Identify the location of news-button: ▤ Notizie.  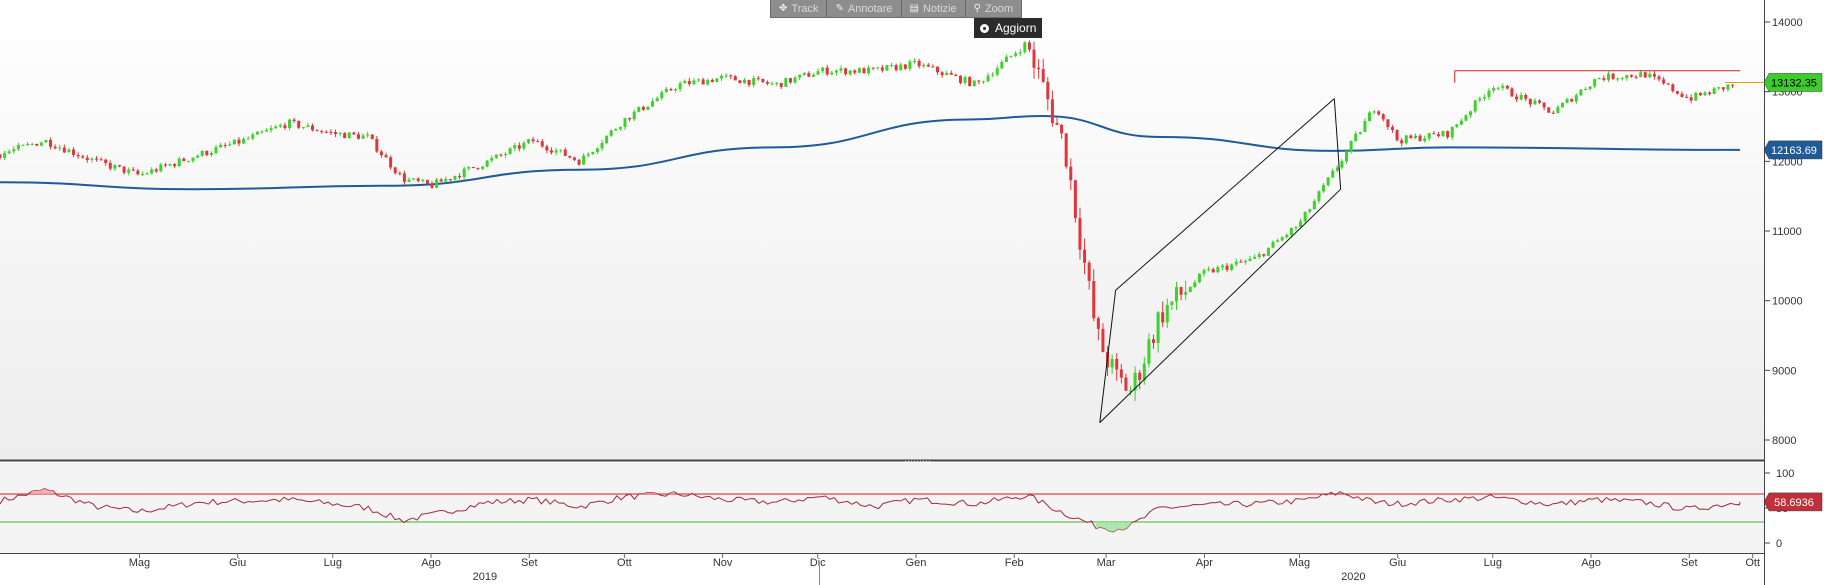
(934, 8).